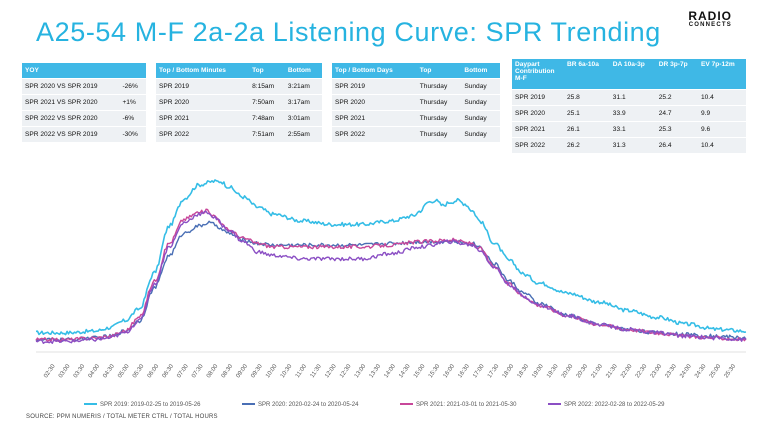 Image resolution: width=768 pixels, height=432 pixels. I want to click on table-cell: SPR 2022 VS SPR 2020, so click(71, 118).